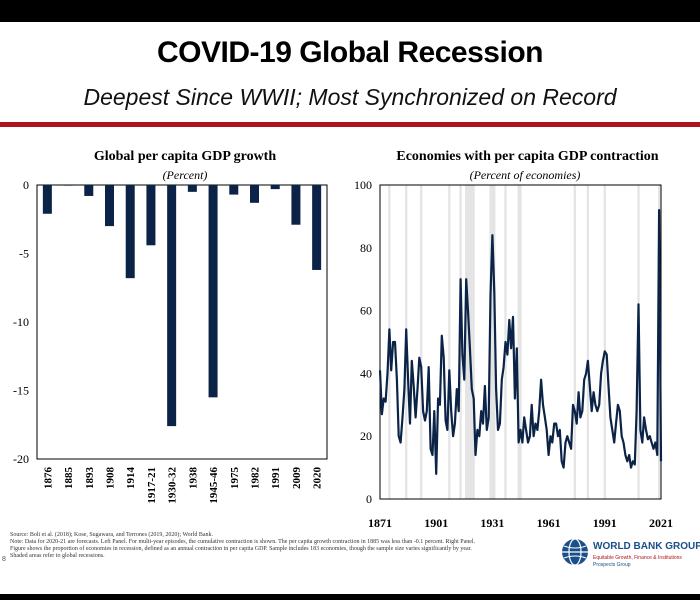  What do you see at coordinates (21, 459) in the screenshot?
I see `left-y-tick-label: -20` at bounding box center [21, 459].